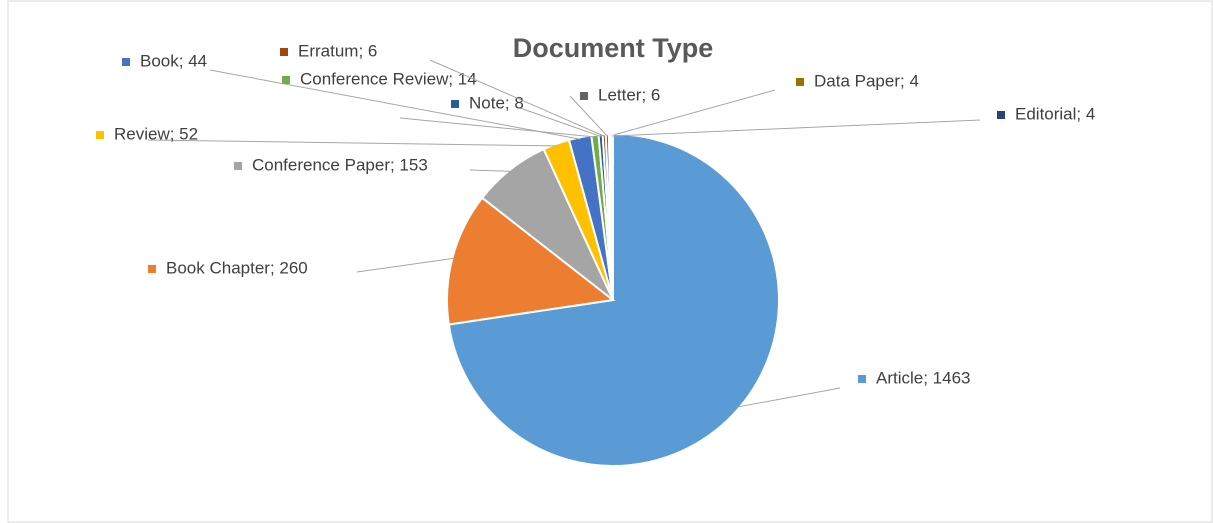 This screenshot has height=523, width=1213. I want to click on data-label: Note; 8, so click(496, 102).